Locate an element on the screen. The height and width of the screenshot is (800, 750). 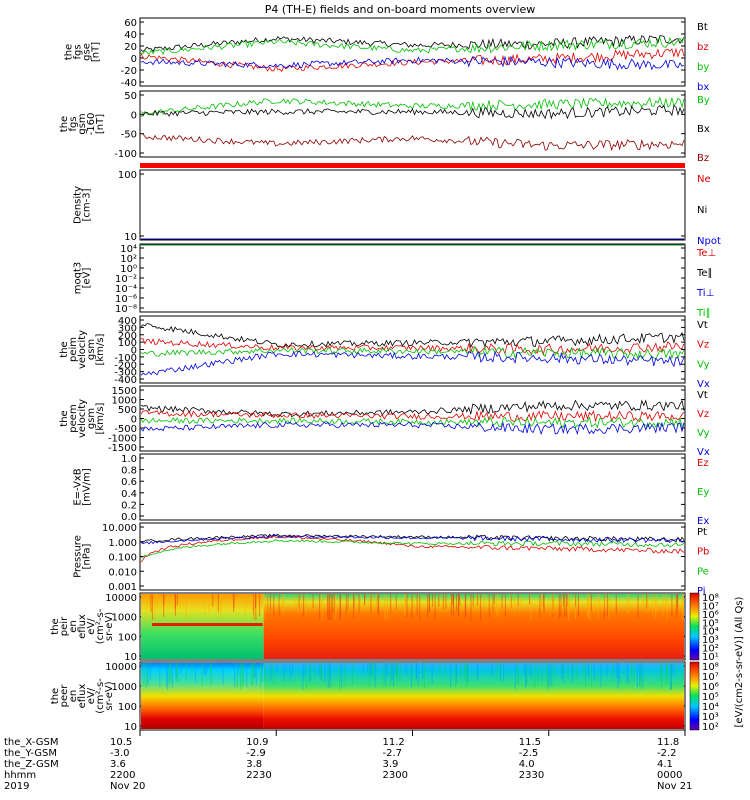
legend-entry: Npot is located at coordinates (709, 241).